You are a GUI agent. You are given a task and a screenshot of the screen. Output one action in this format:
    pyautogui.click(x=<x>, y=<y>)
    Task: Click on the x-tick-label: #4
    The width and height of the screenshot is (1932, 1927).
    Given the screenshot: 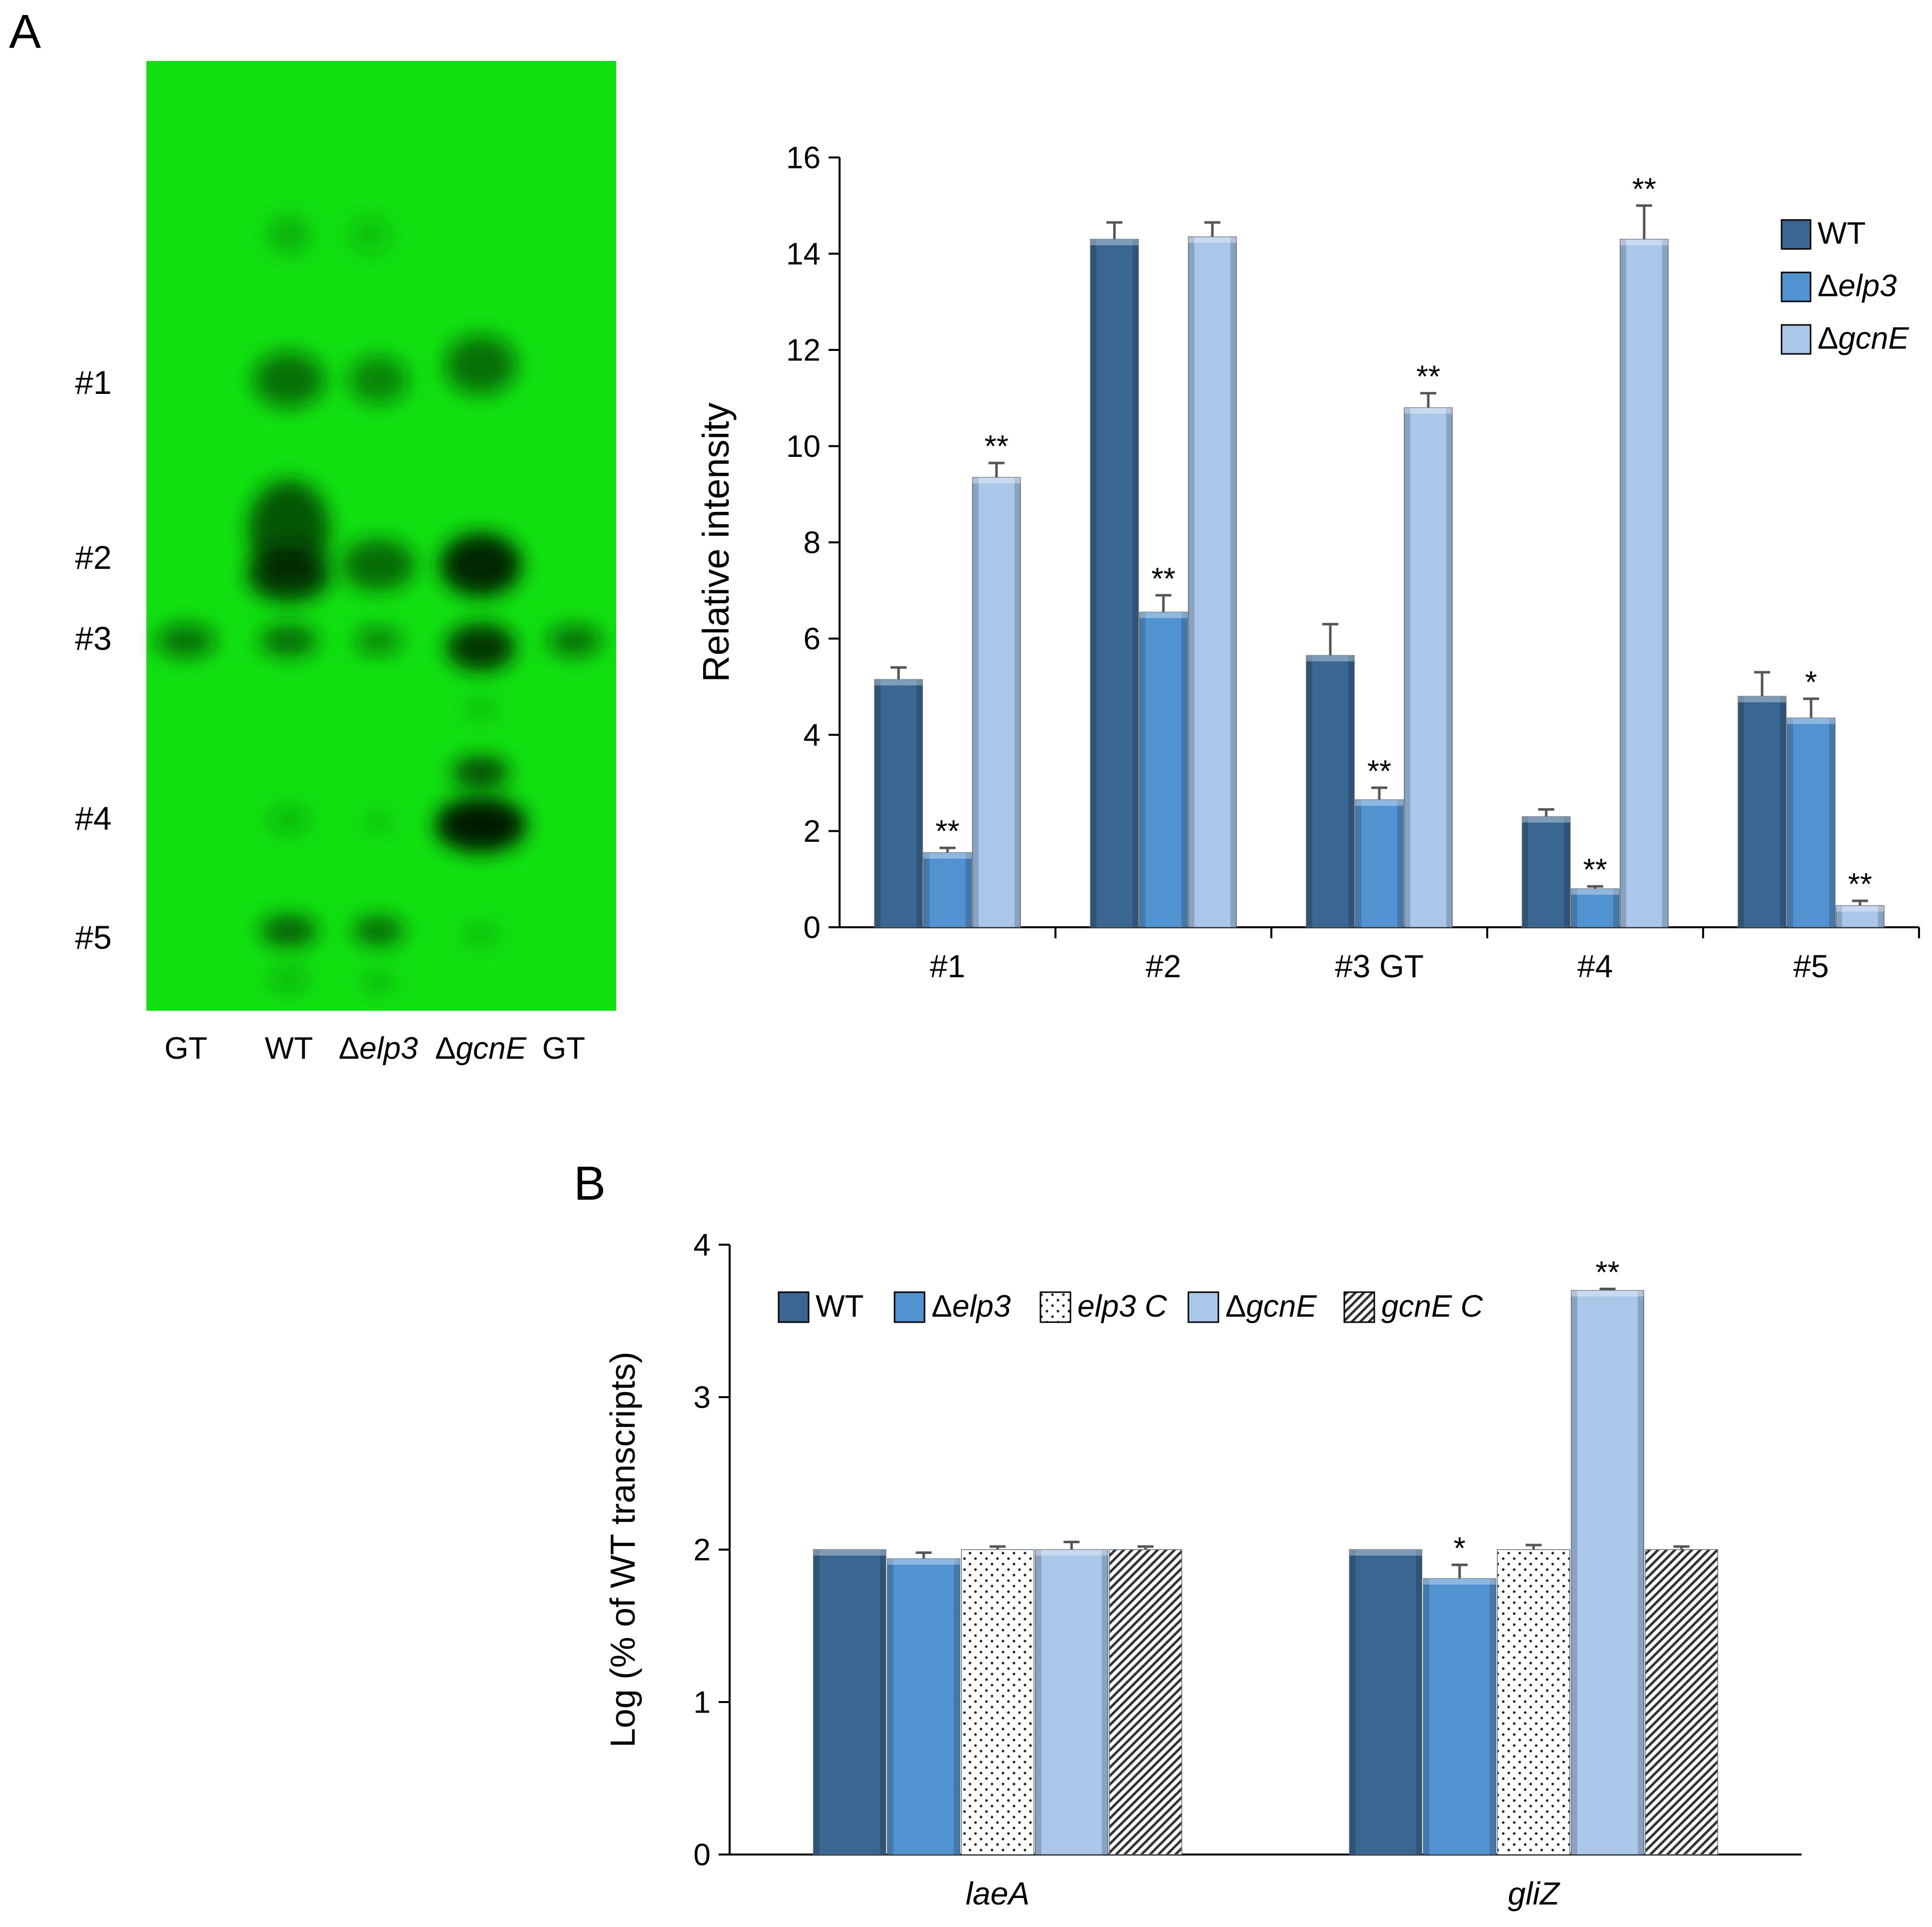 What is the action you would take?
    pyautogui.click(x=1595, y=966)
    